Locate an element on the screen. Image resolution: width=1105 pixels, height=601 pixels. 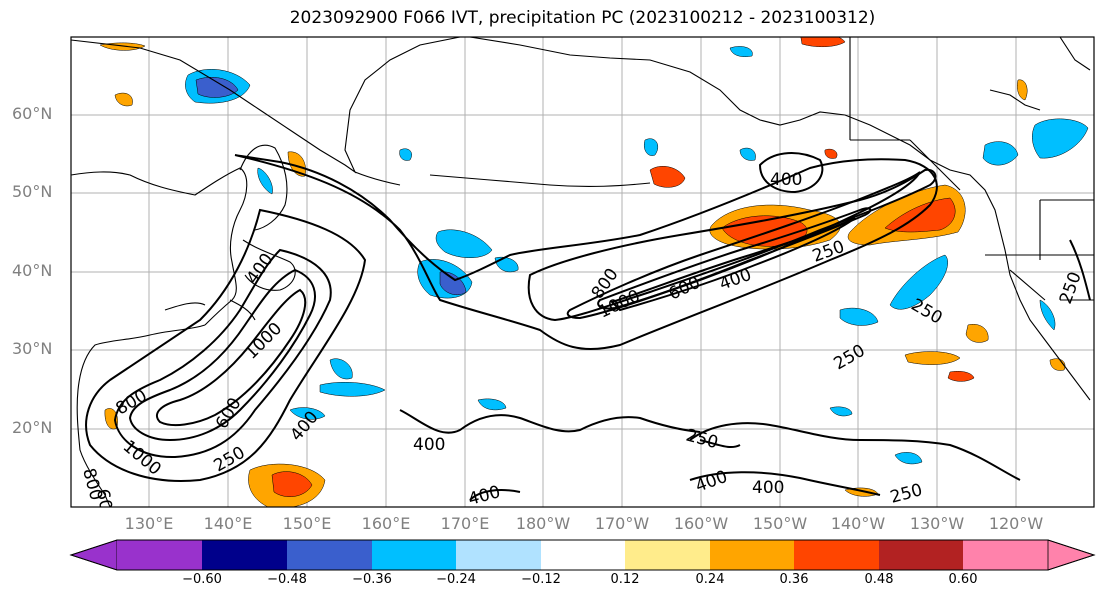
colorbar-tick: 0.48 is located at coordinates (879, 579).